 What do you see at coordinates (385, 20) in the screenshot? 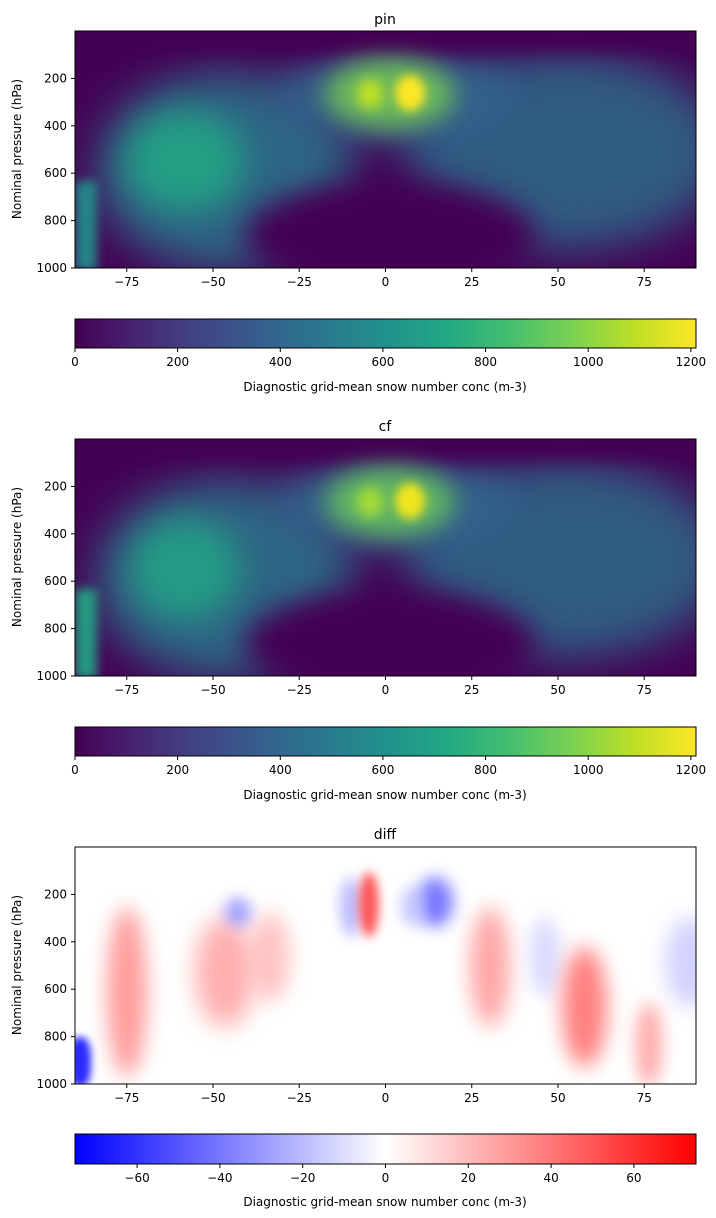
I see `panel-title: pin` at bounding box center [385, 20].